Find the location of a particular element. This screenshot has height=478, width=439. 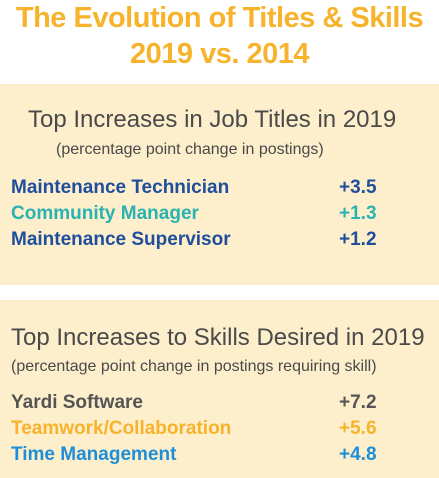

skill-label: Yardi Software is located at coordinates (77, 402).